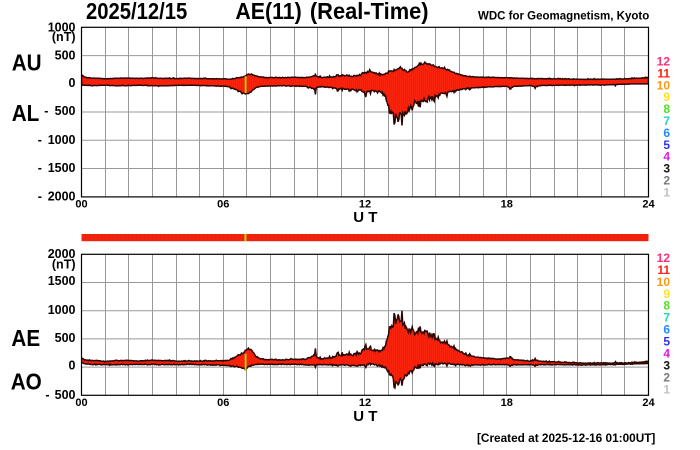 This screenshot has width=700, height=450. I want to click on svg-text: AE, so click(25, 338).